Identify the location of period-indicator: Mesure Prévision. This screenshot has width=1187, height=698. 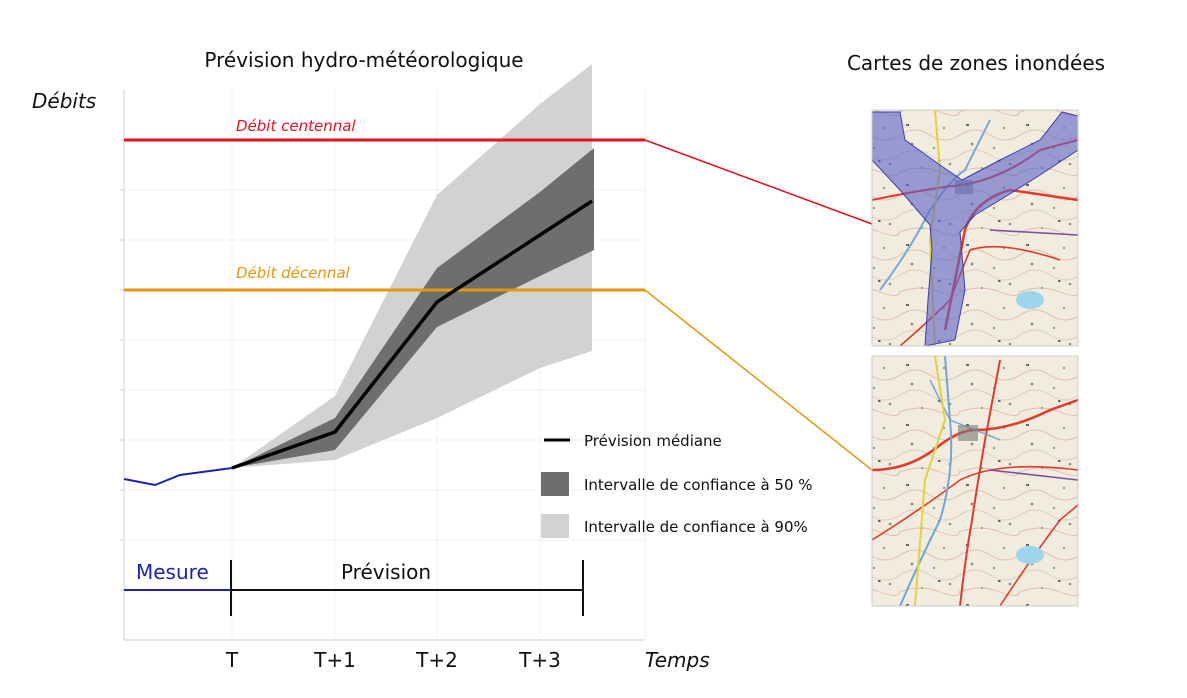
(354, 588).